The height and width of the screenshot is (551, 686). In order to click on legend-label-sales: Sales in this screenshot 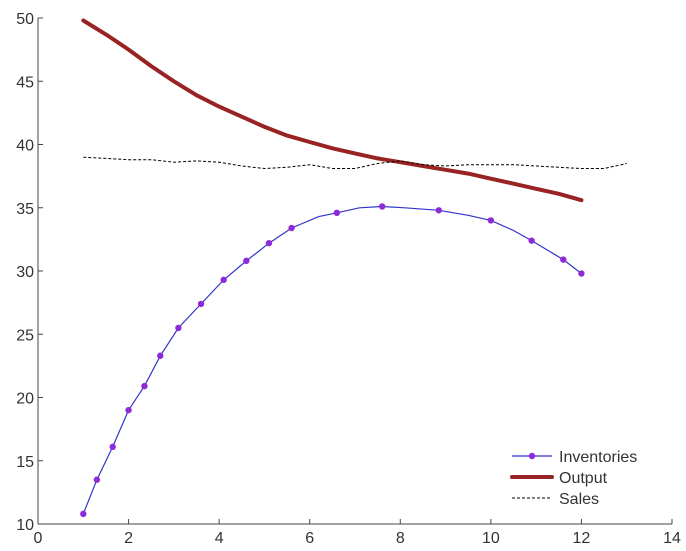, I will do `click(579, 499)`.